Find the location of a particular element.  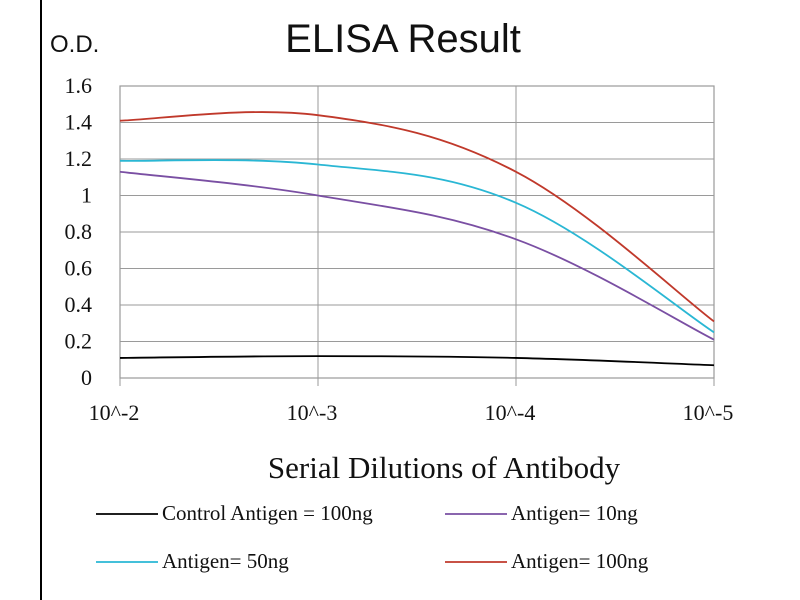

x-tick-label: 10^-5 is located at coordinates (708, 412).